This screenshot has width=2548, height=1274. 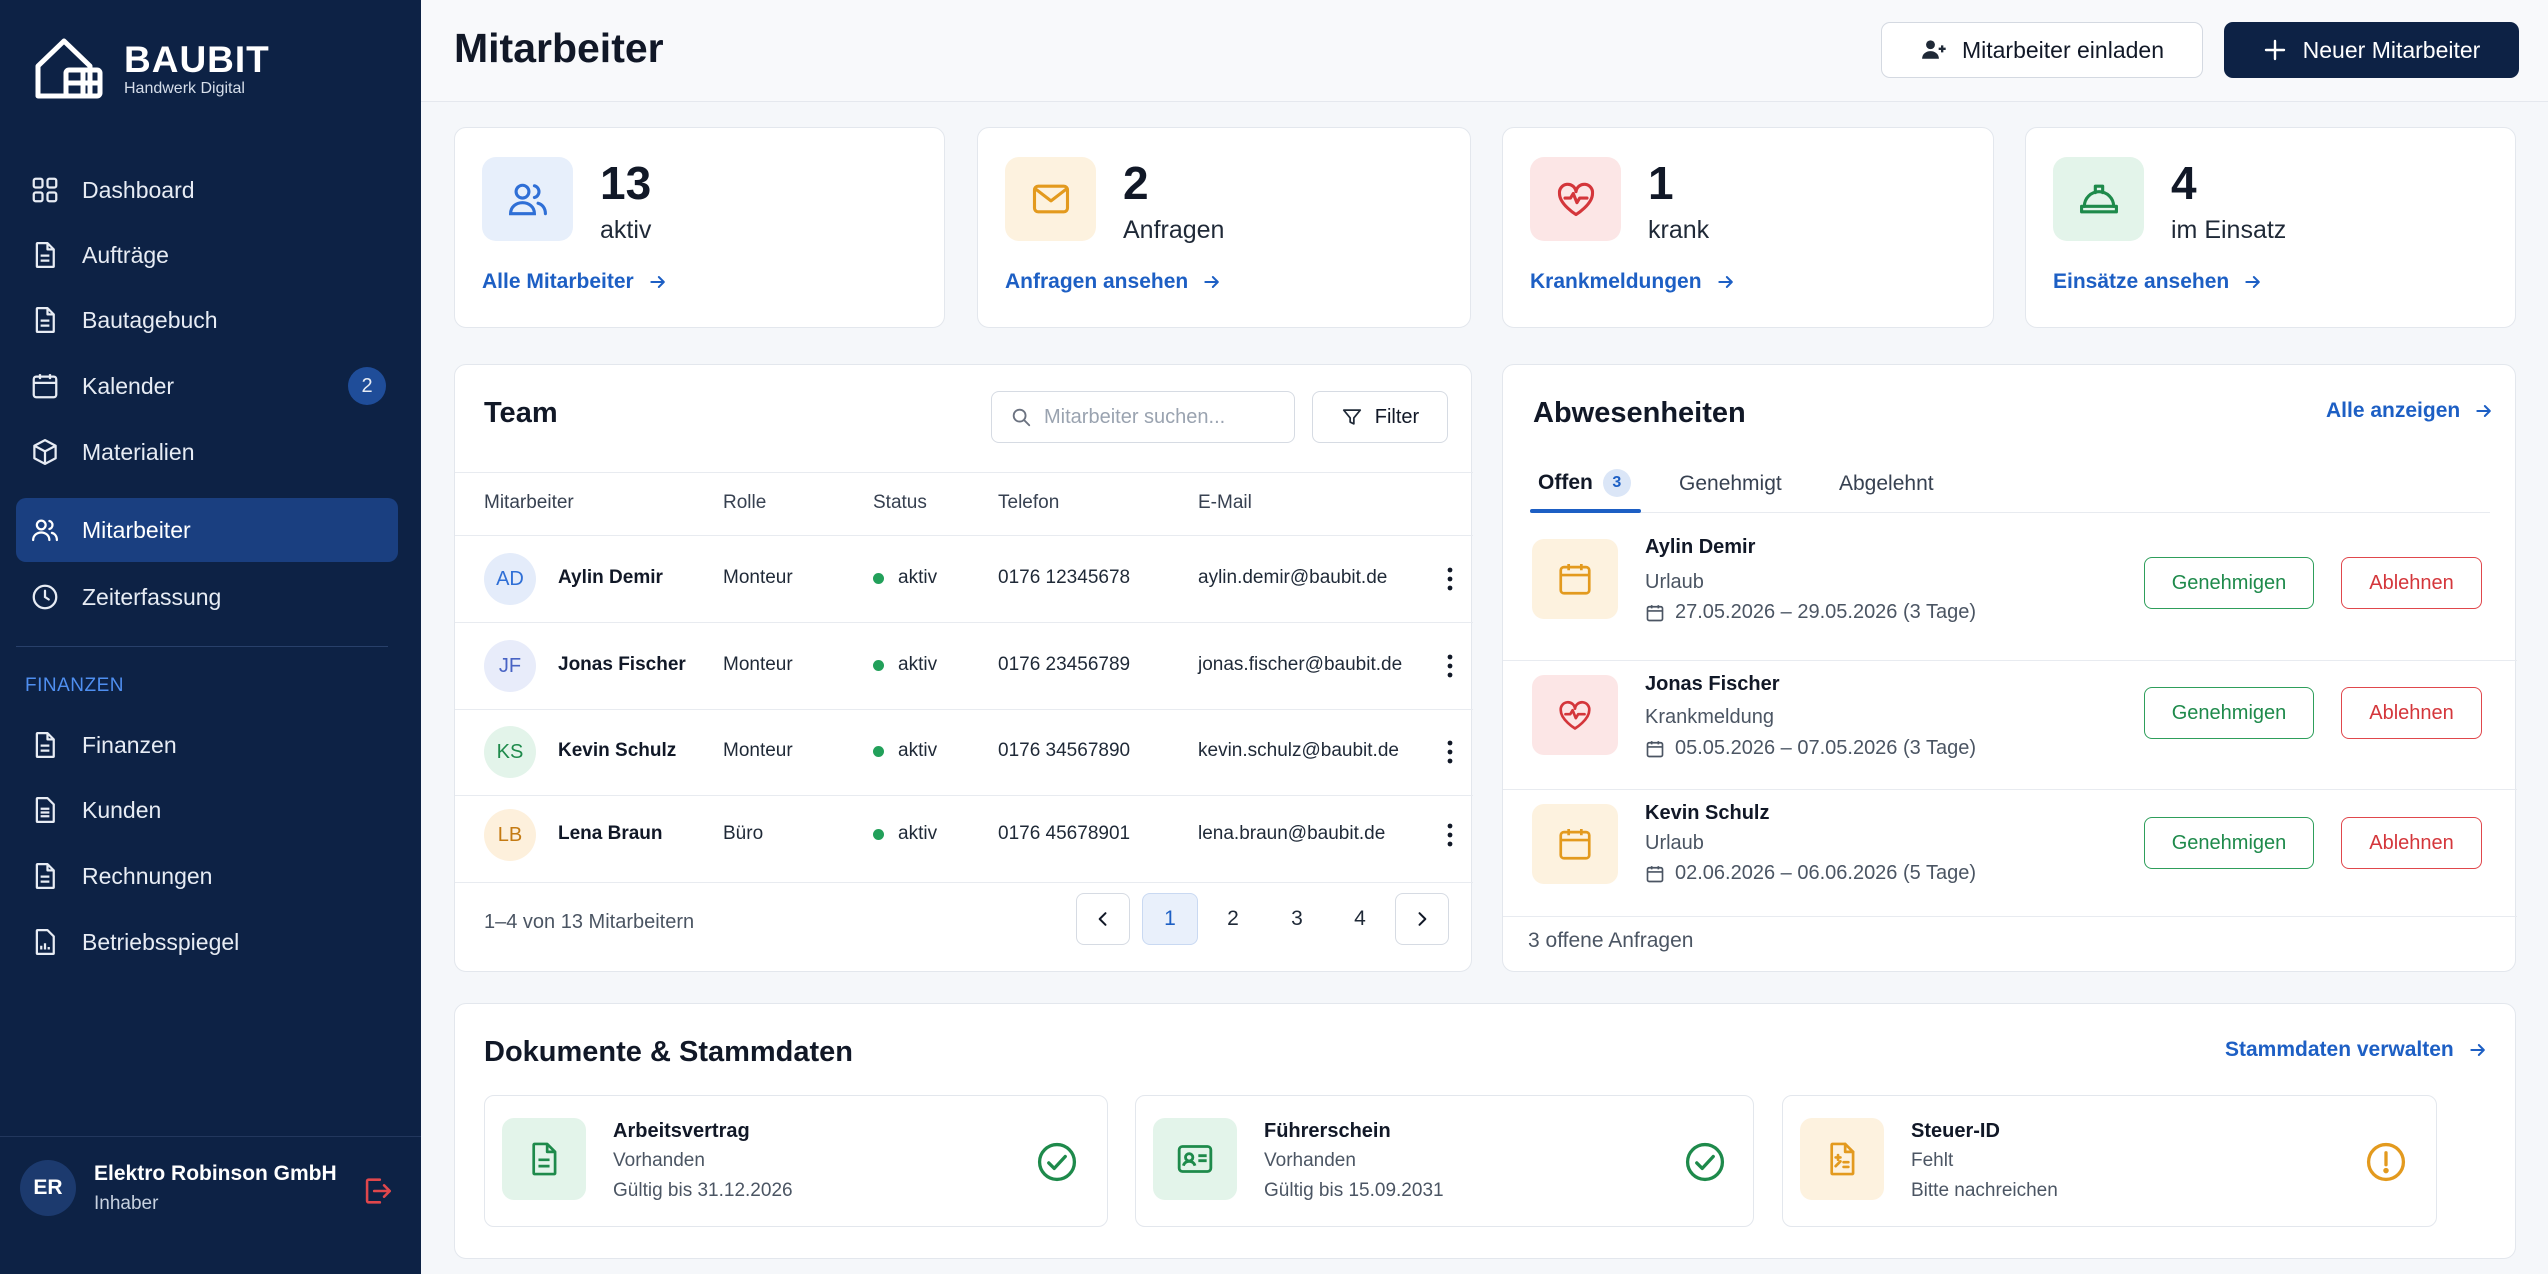 I want to click on absence-type: Krankmeldung, so click(x=1709, y=717).